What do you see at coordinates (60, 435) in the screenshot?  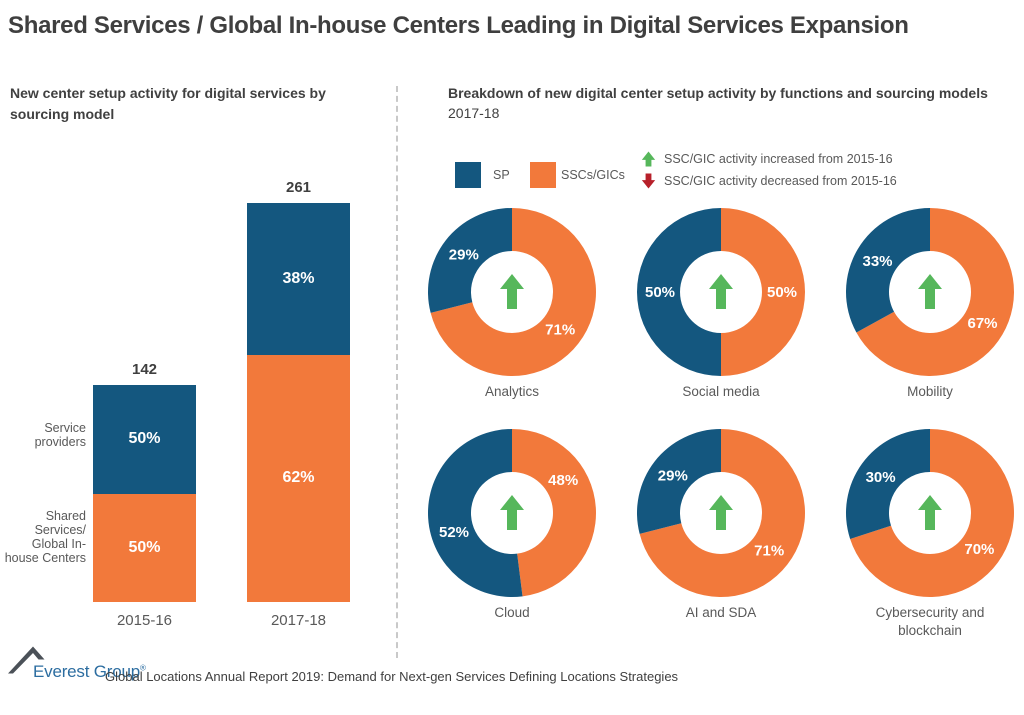 I see `bar-row-label-service-providers: Service providers` at bounding box center [60, 435].